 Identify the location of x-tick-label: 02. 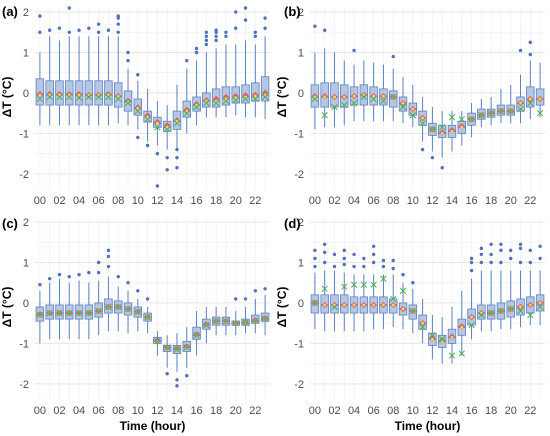
(334, 411).